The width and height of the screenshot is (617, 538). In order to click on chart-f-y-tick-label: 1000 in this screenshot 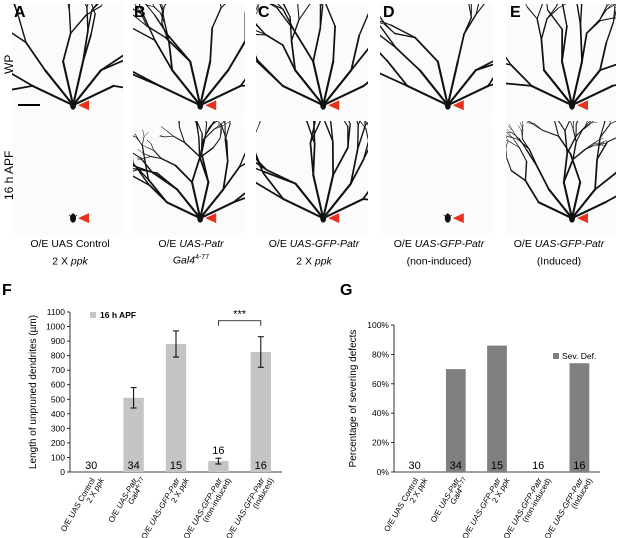, I will do `click(55, 327)`.